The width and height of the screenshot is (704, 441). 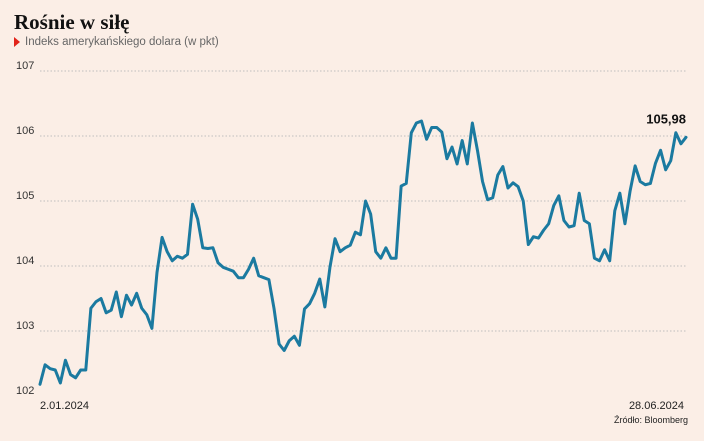 I want to click on last-value-label: 105,98, so click(x=666, y=118).